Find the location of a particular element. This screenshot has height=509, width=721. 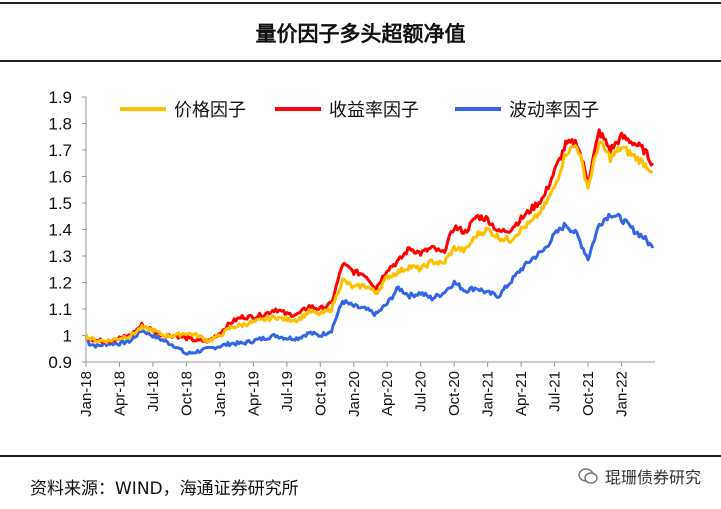

x-tick-label: Oct-19 is located at coordinates (320, 393).